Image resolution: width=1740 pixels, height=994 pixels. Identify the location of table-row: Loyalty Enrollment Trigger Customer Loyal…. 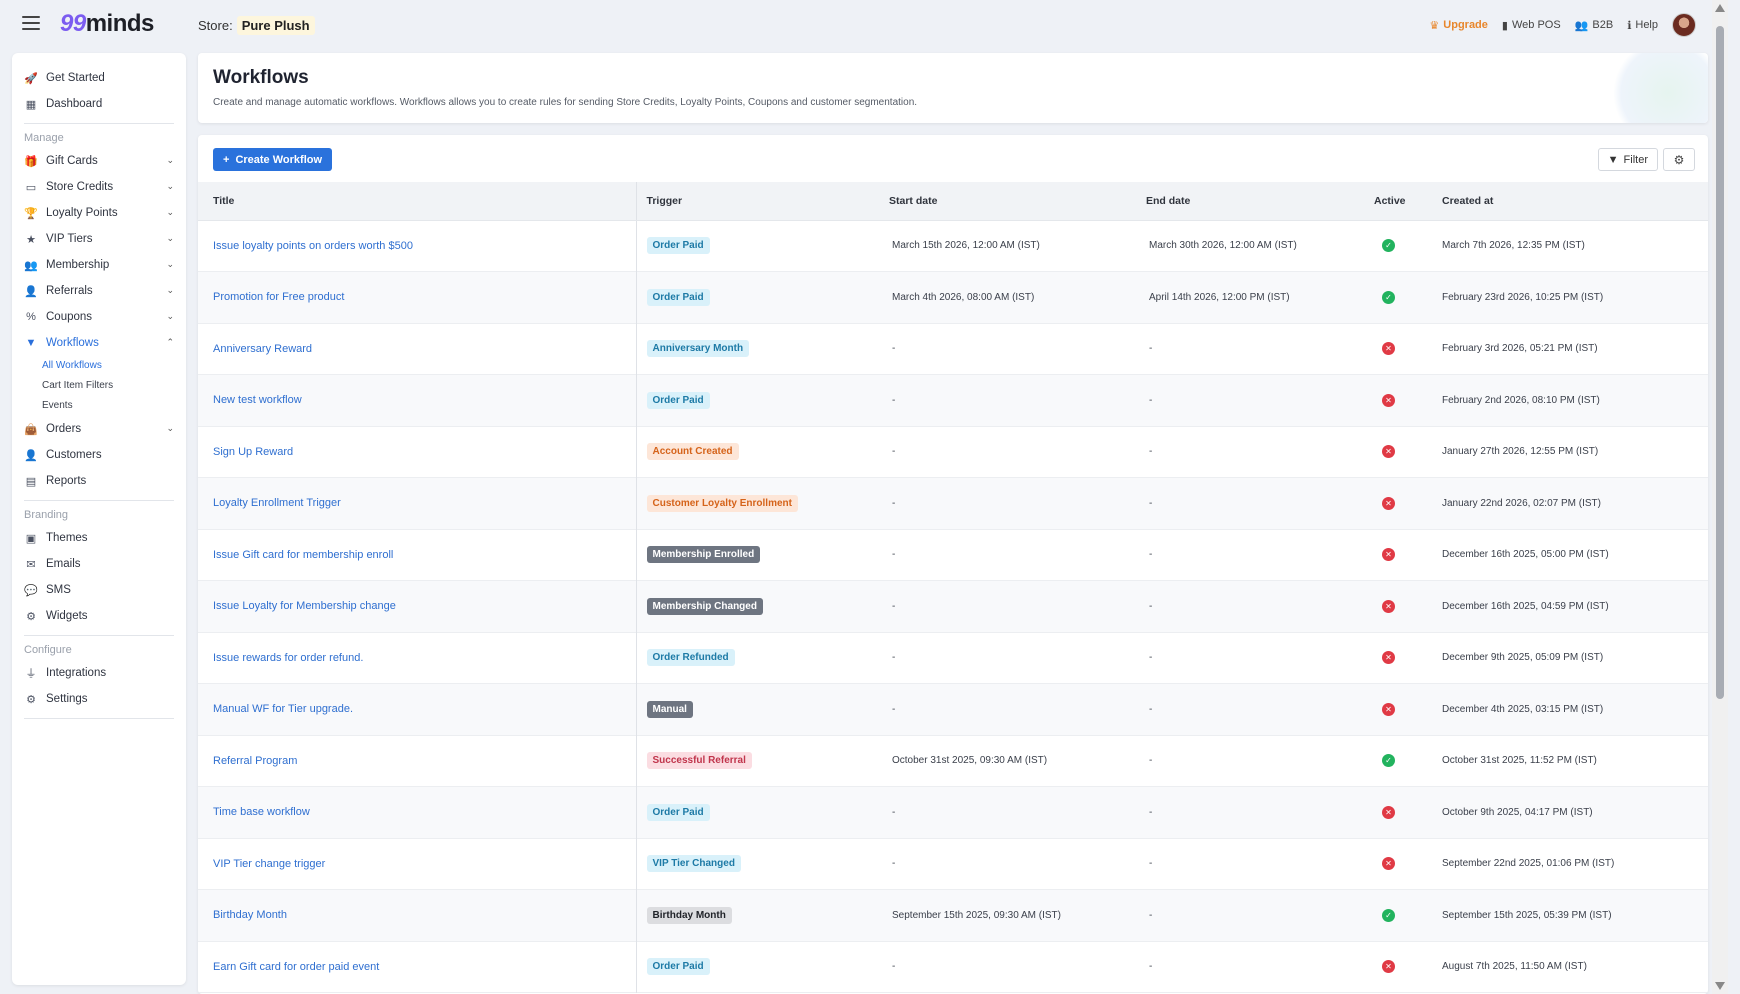
(953, 503).